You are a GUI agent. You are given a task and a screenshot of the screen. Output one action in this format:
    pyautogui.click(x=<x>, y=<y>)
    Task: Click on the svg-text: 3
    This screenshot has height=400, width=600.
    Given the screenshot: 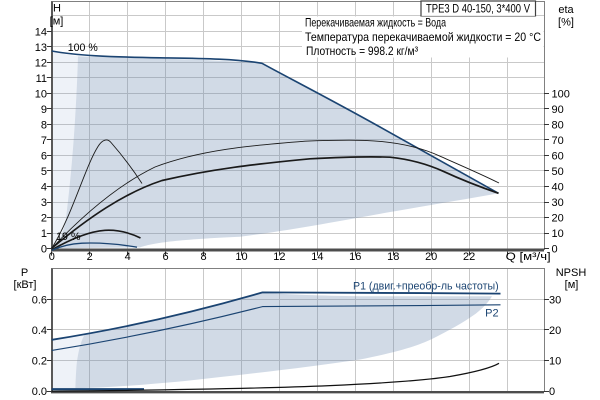 What is the action you would take?
    pyautogui.click(x=44, y=203)
    